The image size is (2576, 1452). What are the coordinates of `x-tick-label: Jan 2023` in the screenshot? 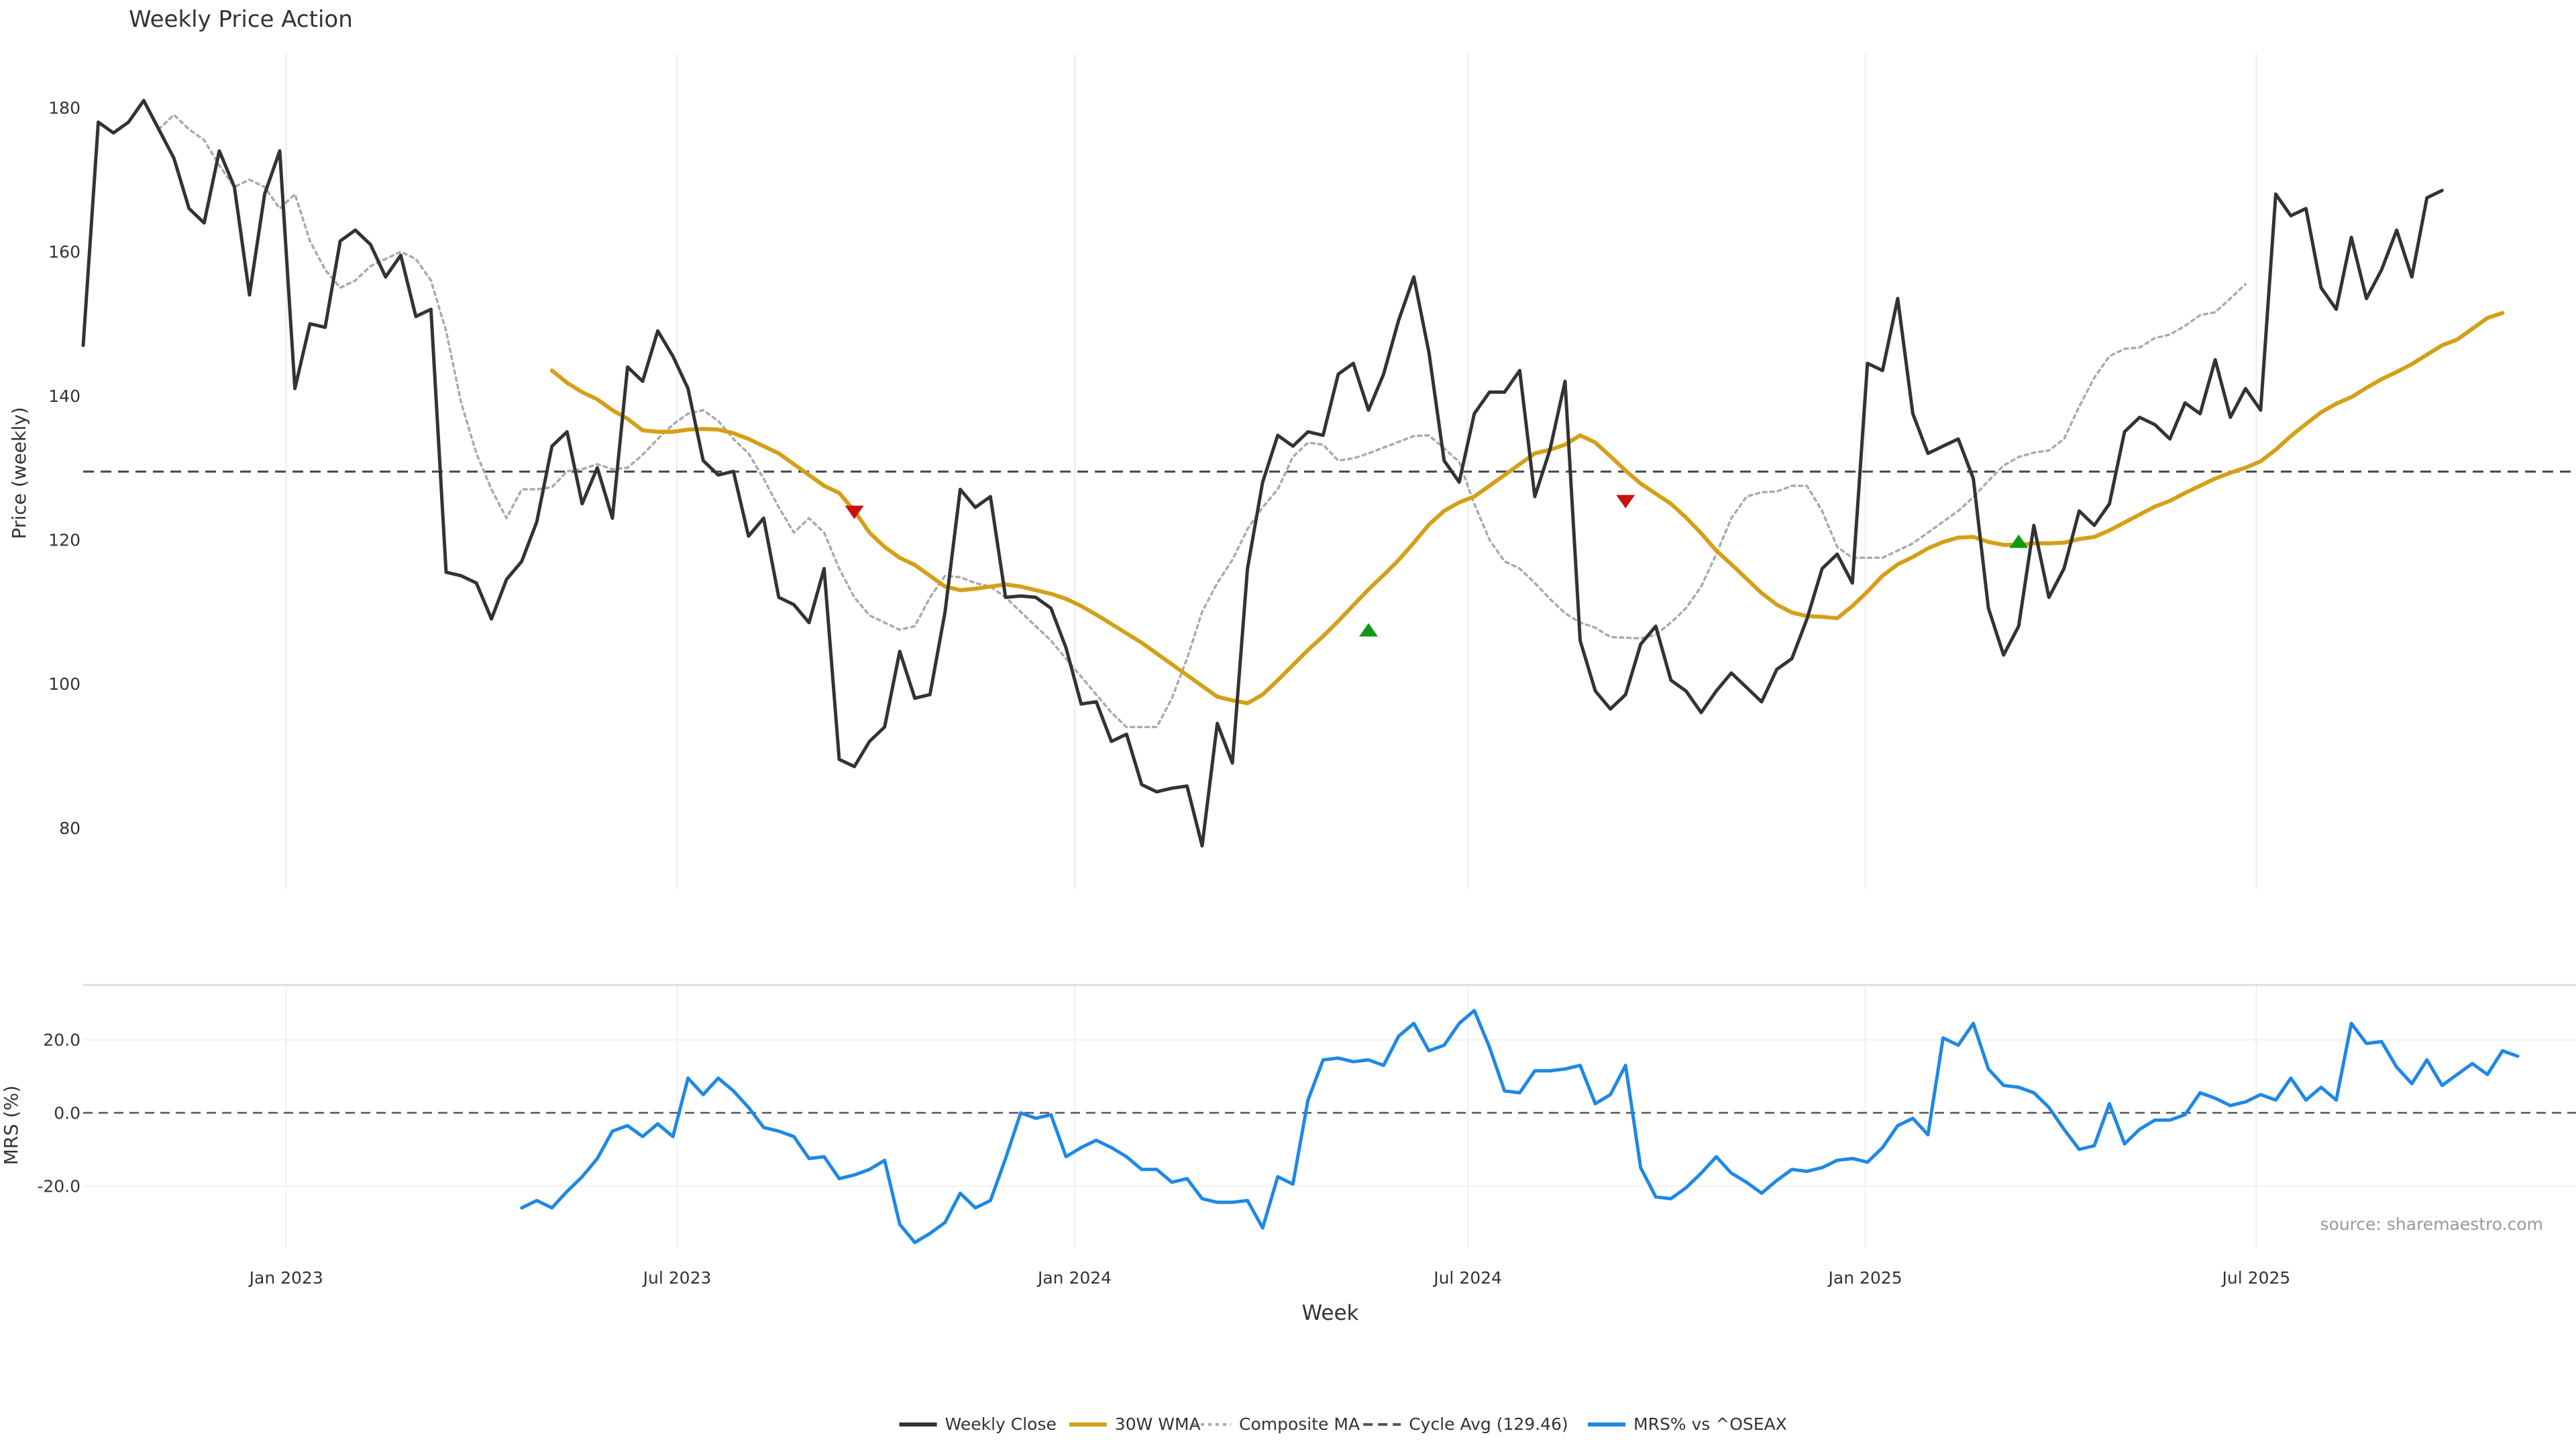 It's located at (285, 1278).